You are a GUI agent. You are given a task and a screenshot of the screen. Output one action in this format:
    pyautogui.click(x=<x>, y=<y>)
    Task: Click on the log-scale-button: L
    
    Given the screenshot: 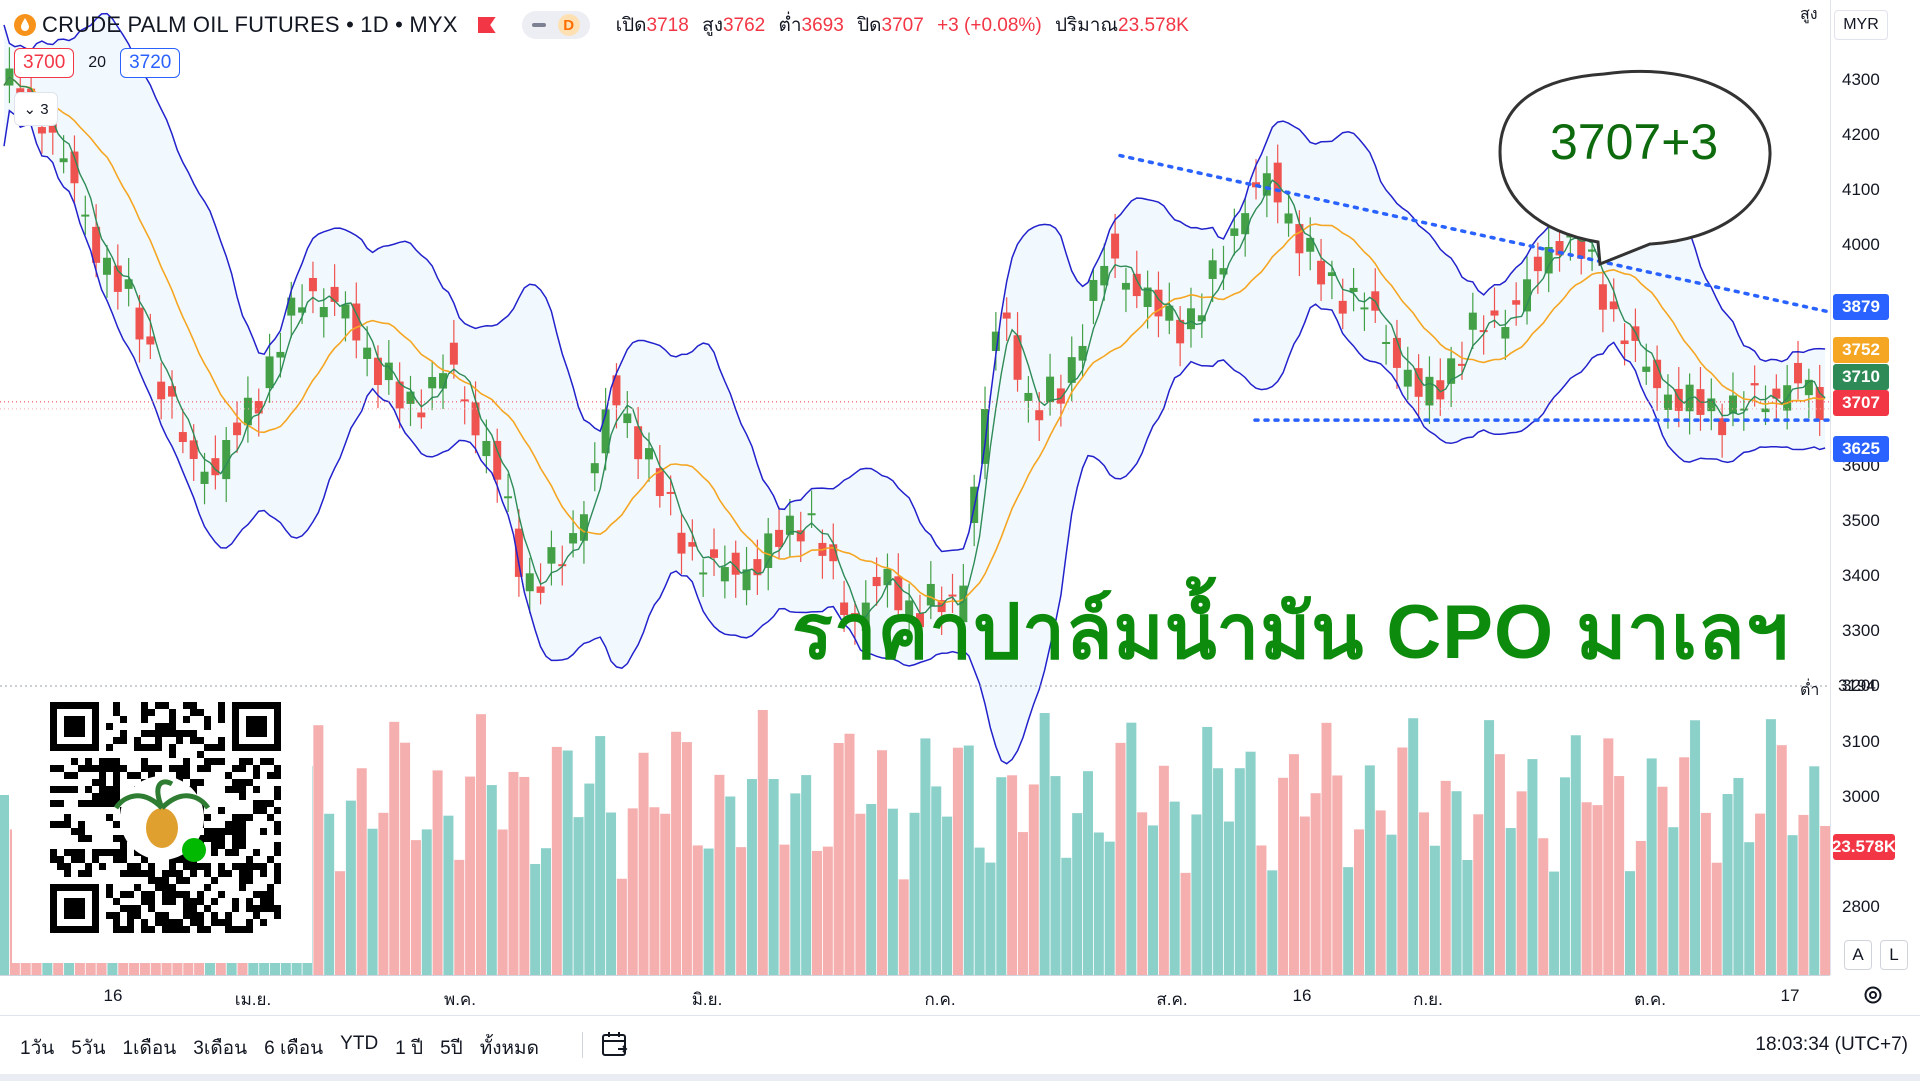 What is the action you would take?
    pyautogui.click(x=1894, y=955)
    